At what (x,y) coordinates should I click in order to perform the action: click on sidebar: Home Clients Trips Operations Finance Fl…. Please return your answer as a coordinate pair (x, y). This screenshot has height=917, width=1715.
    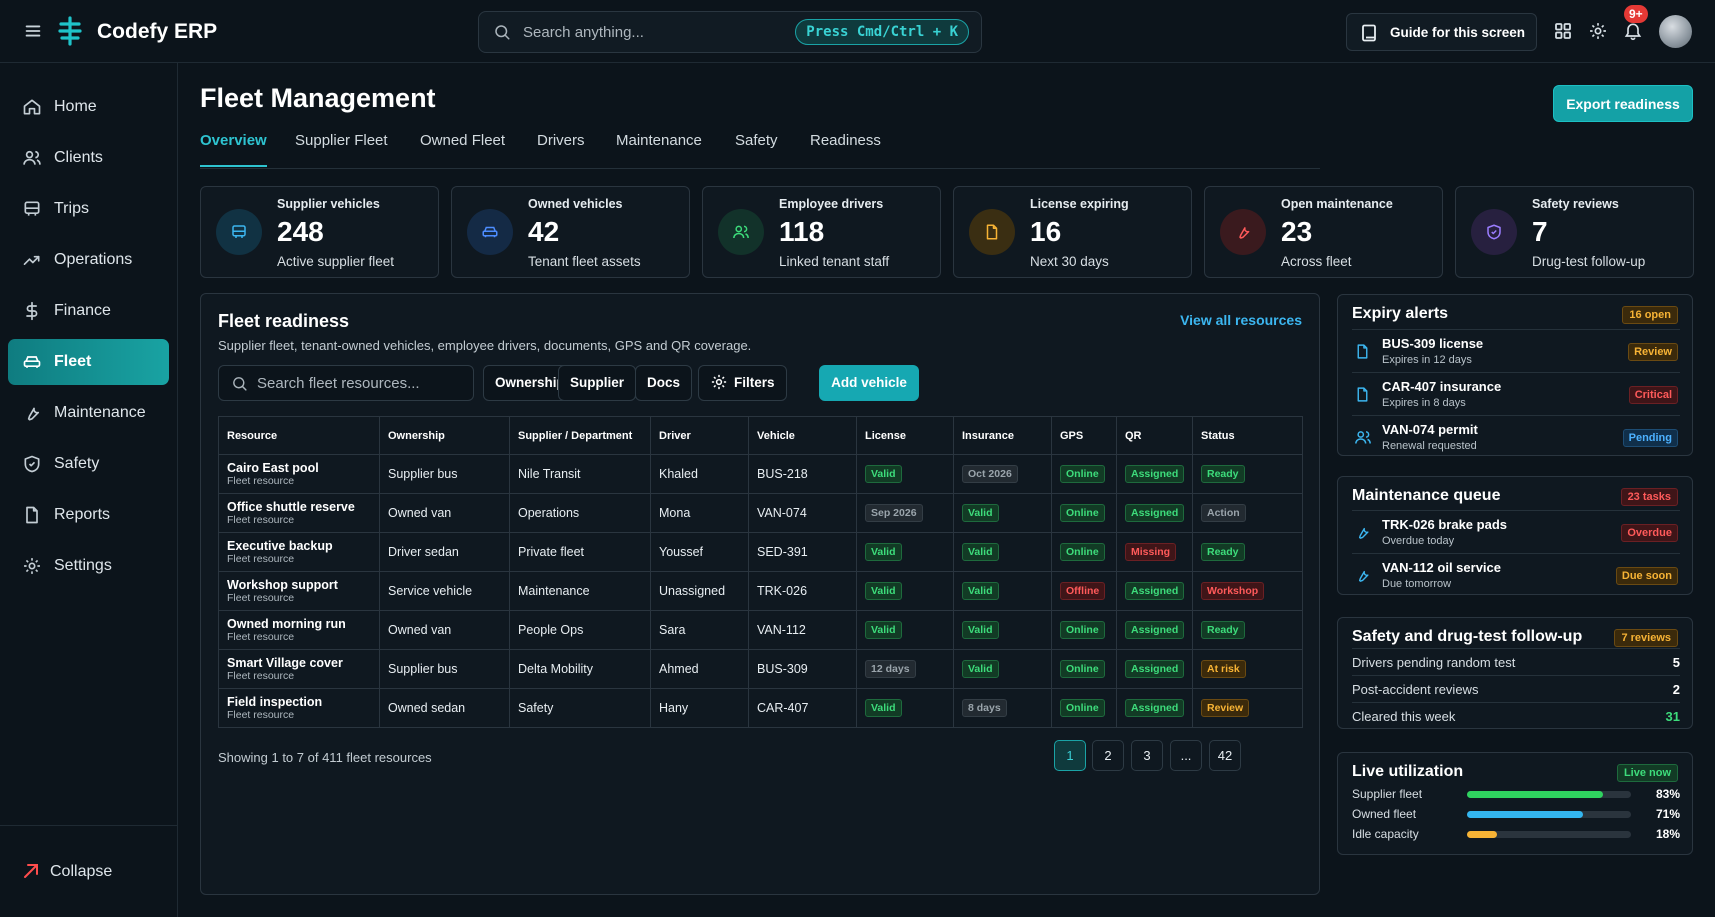
    Looking at the image, I should click on (89, 490).